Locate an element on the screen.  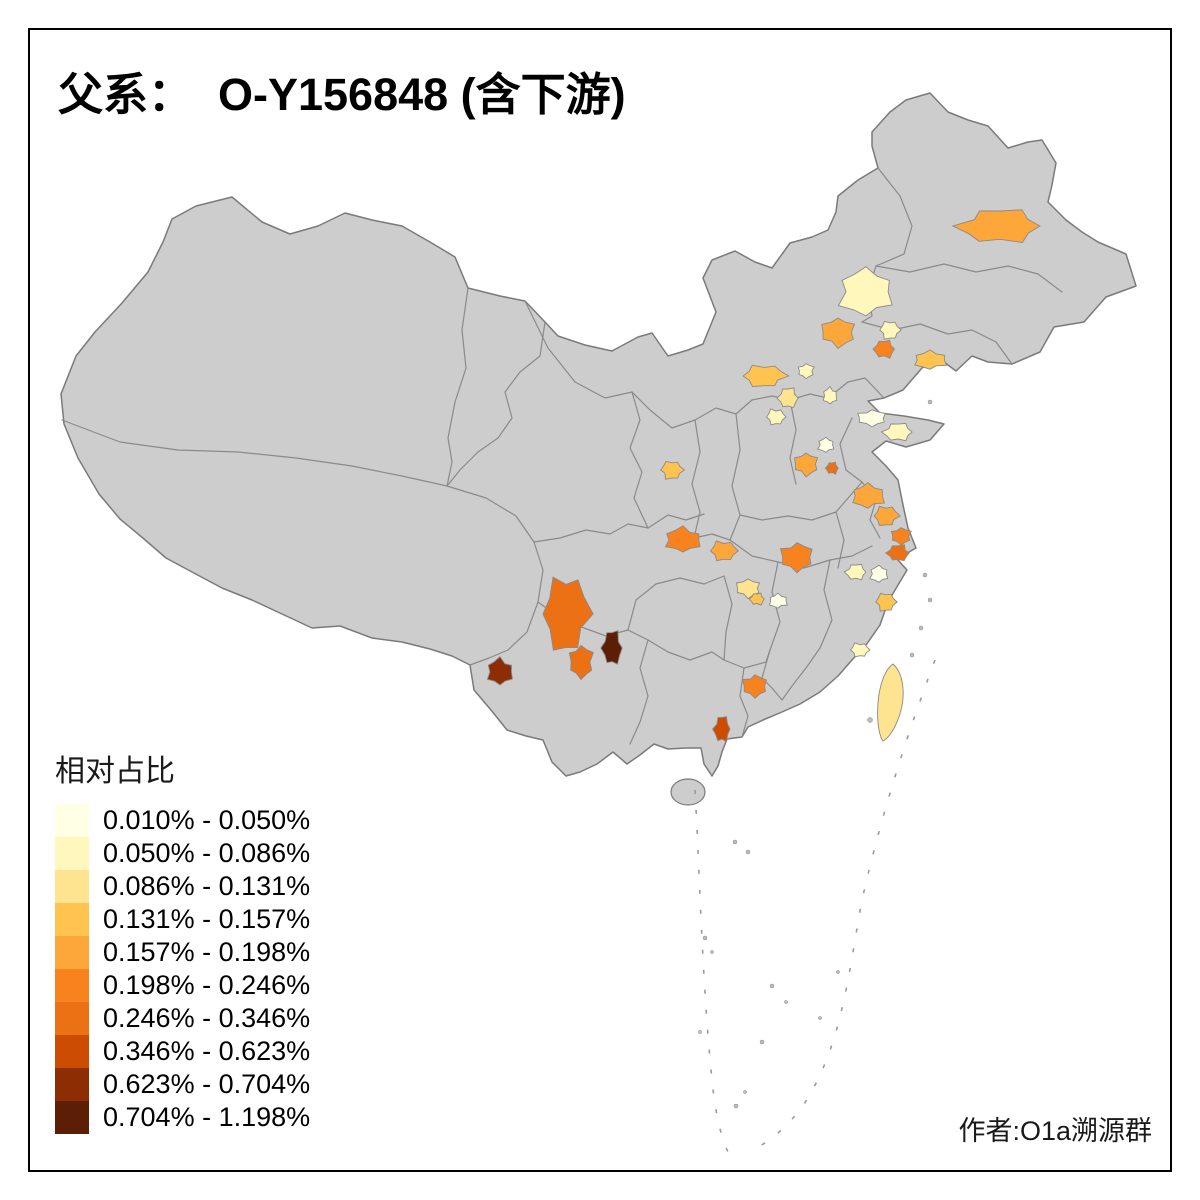
region-shanxi-southeast is located at coordinates (826, 444).